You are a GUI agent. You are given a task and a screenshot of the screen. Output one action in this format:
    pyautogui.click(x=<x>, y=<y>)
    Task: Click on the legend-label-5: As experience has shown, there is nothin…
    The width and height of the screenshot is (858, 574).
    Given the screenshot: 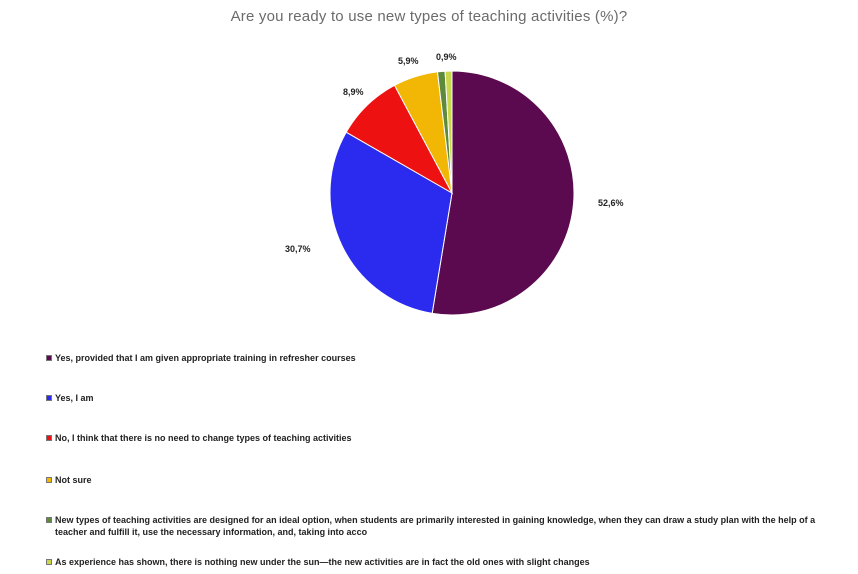 What is the action you would take?
    pyautogui.click(x=322, y=562)
    